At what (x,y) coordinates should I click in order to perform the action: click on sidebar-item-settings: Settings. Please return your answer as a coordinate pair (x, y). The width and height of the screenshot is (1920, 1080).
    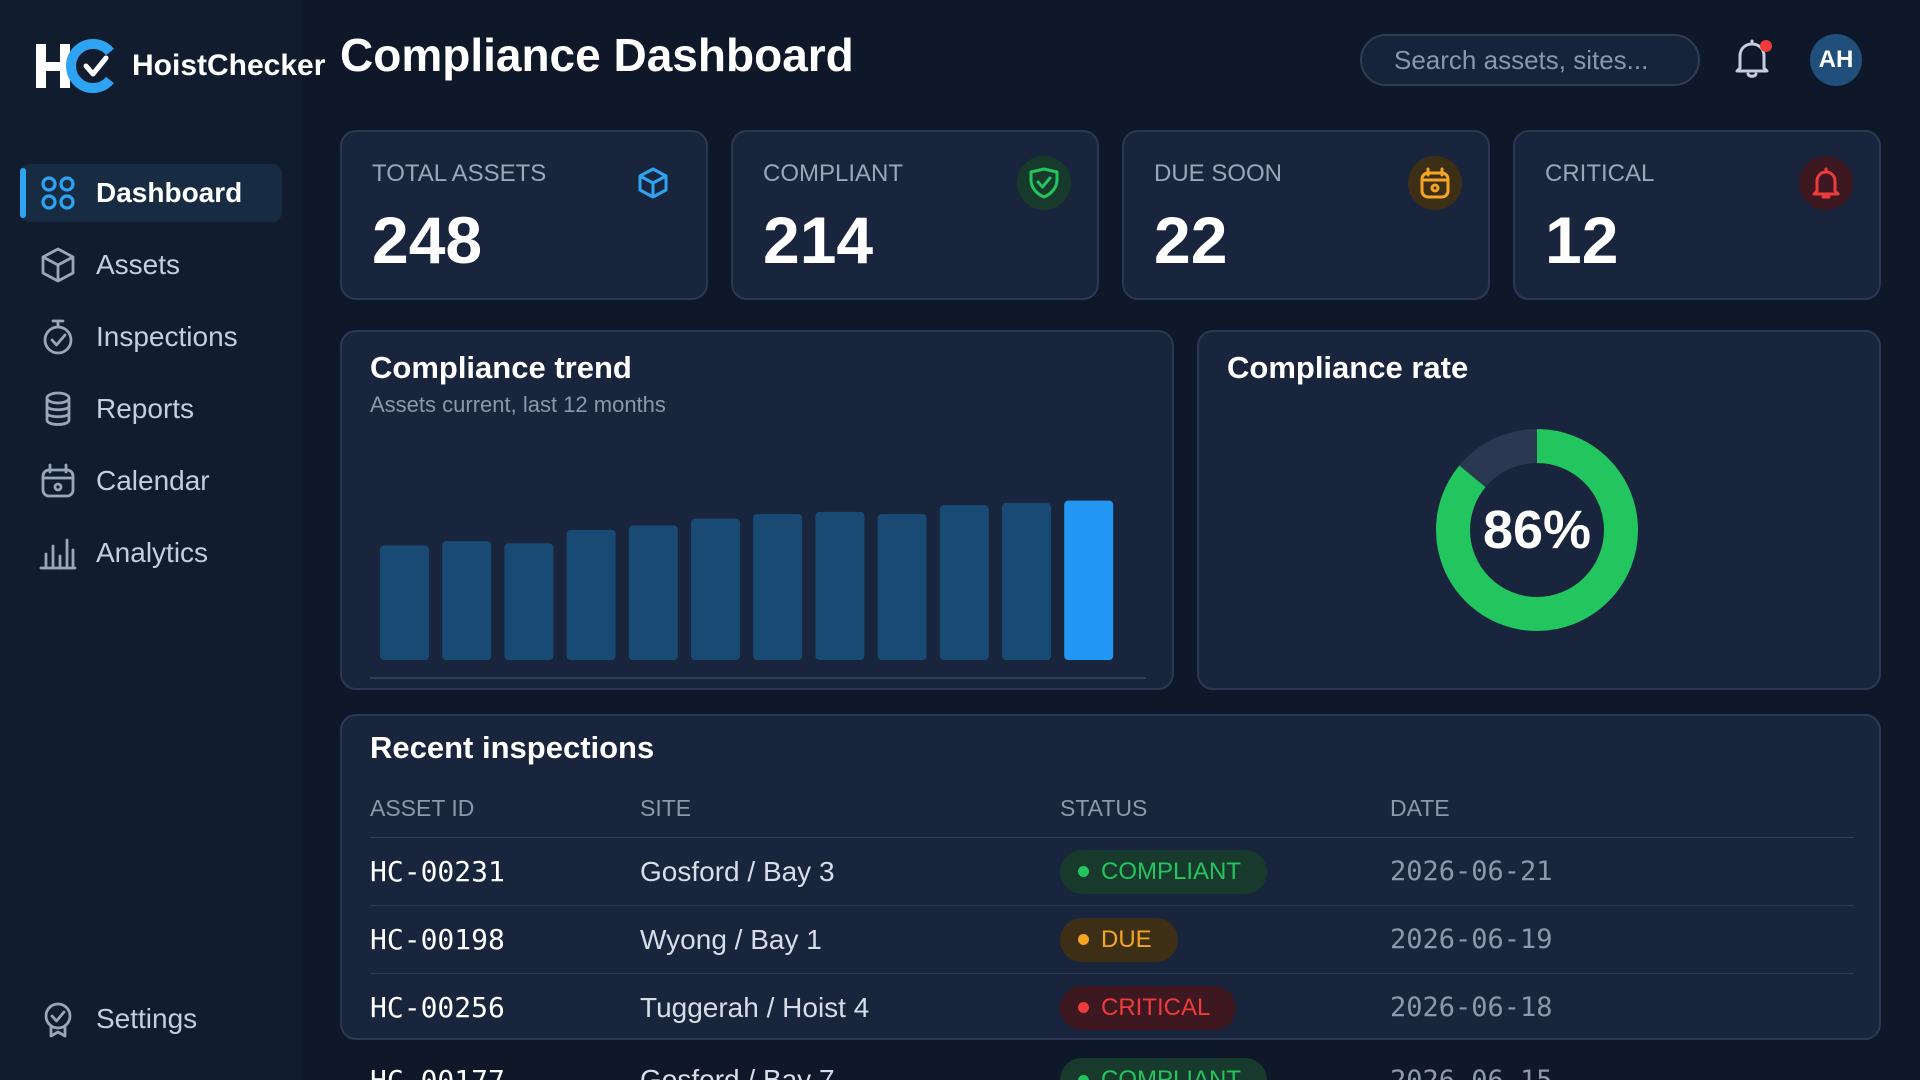
    Looking at the image, I should click on (151, 1019).